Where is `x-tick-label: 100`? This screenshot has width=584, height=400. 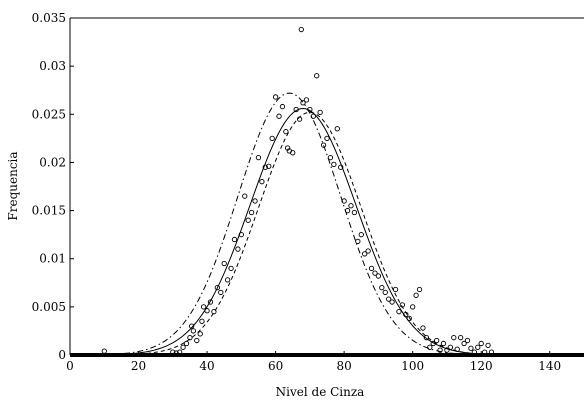 x-tick-label: 100 is located at coordinates (412, 366).